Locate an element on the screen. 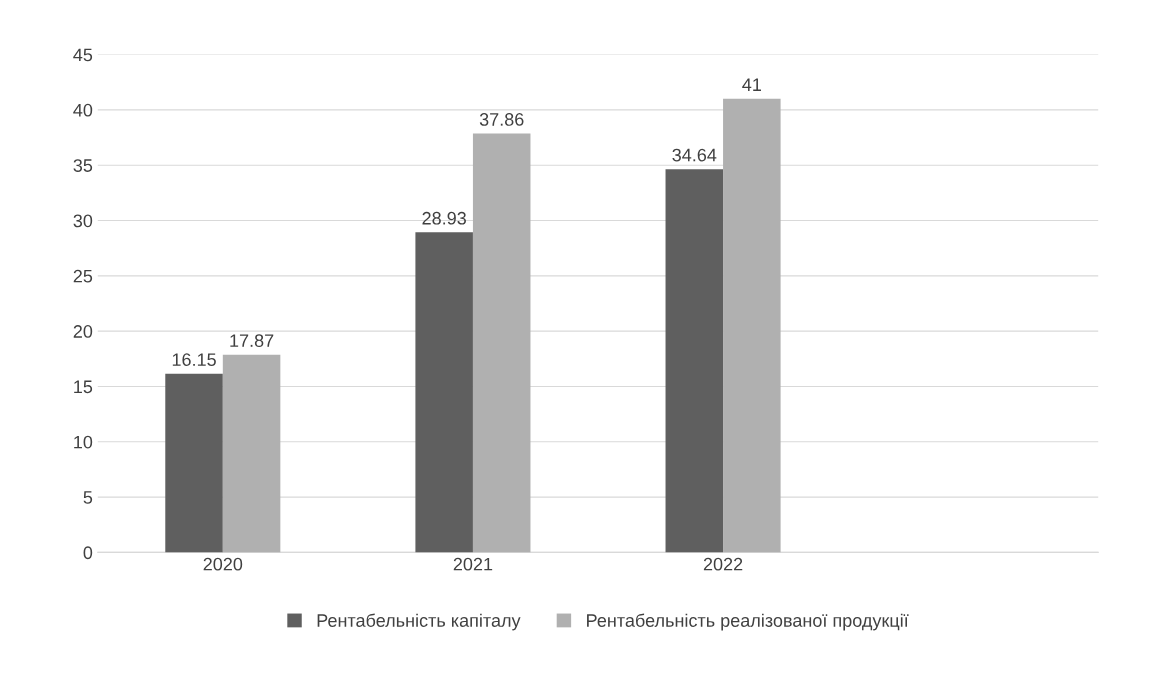 This screenshot has height=682, width=1150. x-tick-label: 2020 is located at coordinates (223, 564).